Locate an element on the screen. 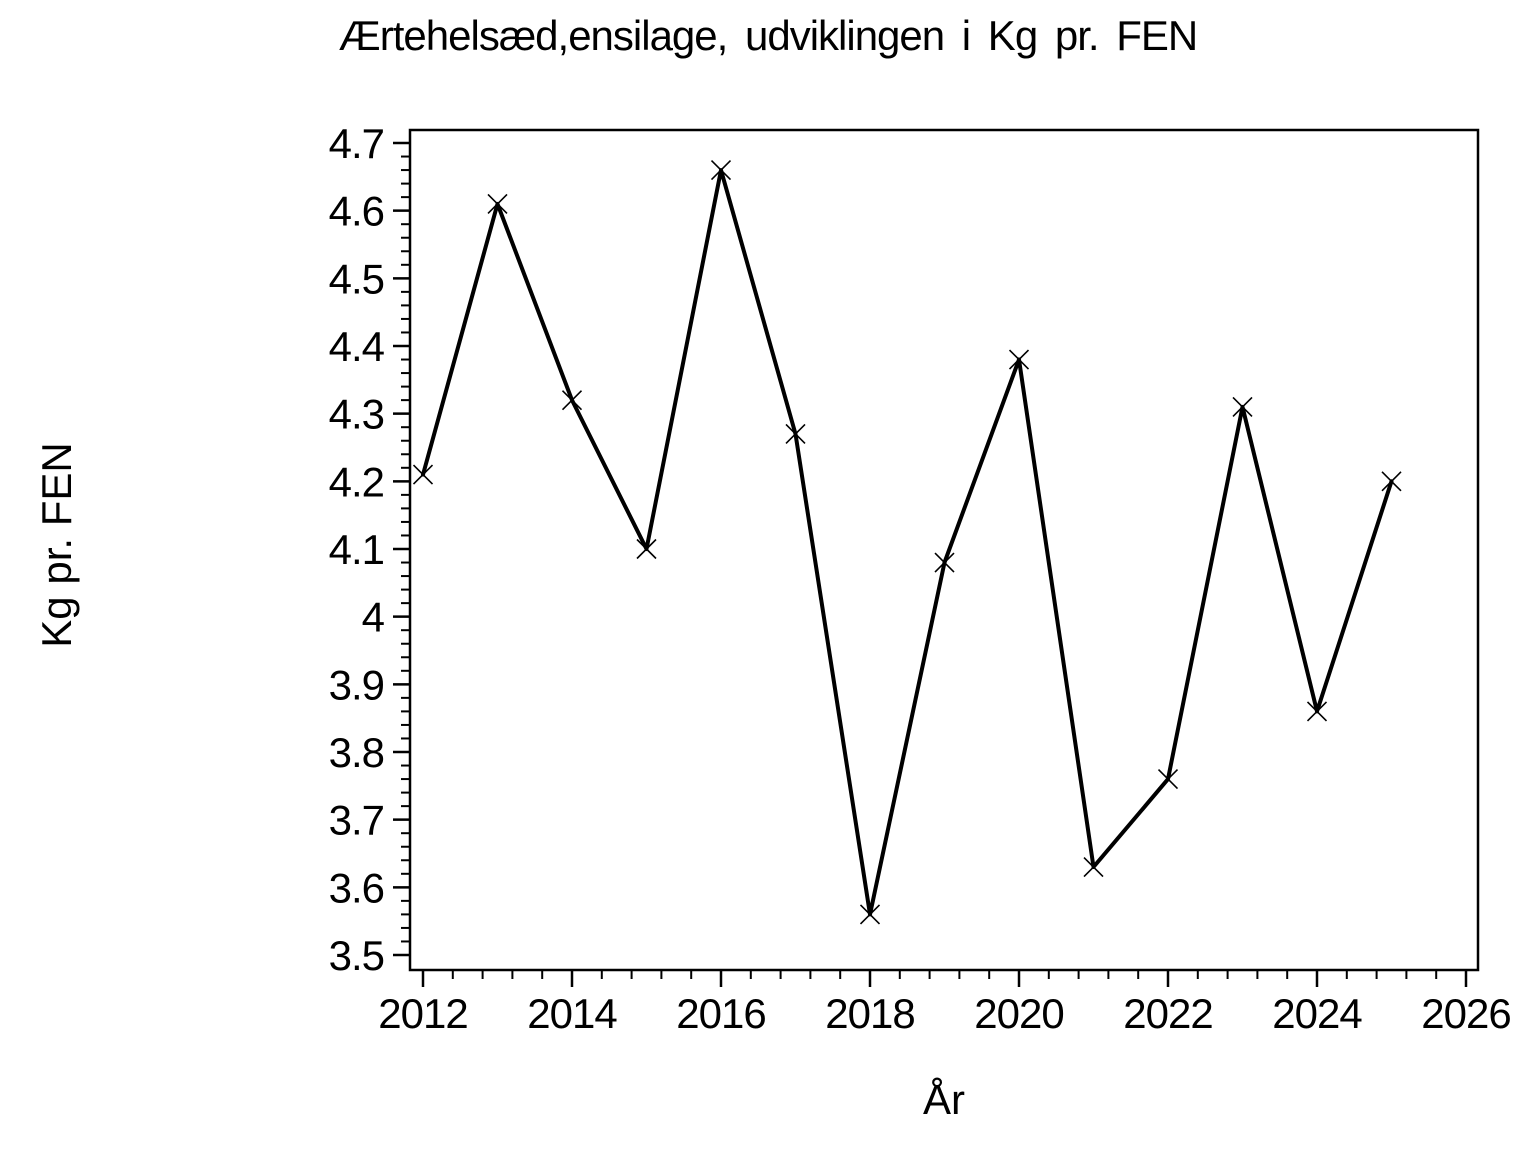 The height and width of the screenshot is (1152, 1536). y-tick-label: 3.6 is located at coordinates (356, 887).